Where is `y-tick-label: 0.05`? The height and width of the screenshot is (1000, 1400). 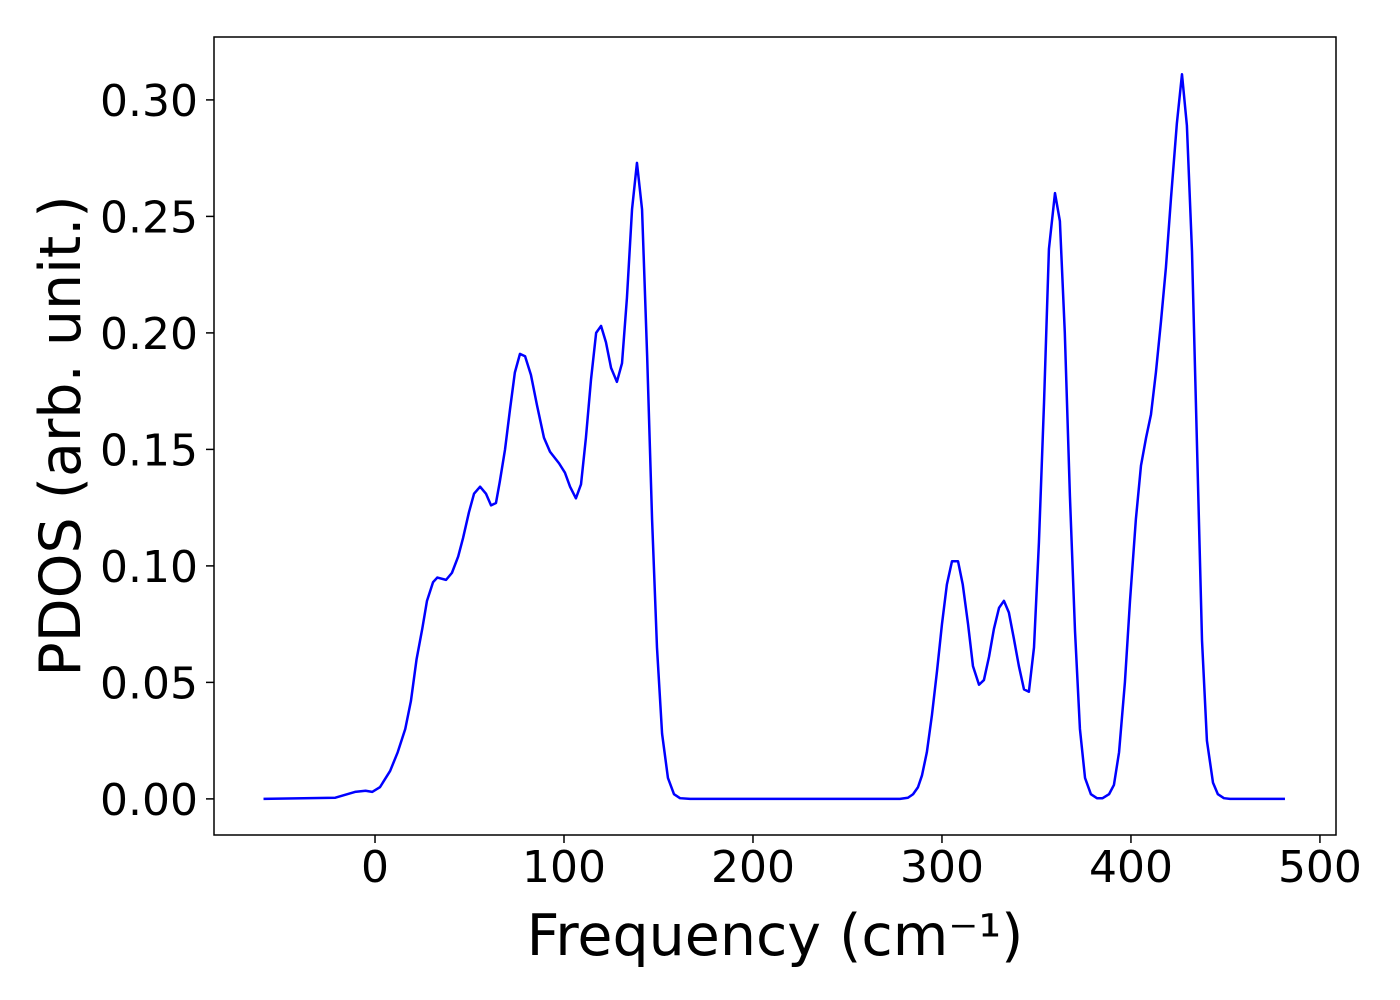 y-tick-label: 0.05 is located at coordinates (149, 683).